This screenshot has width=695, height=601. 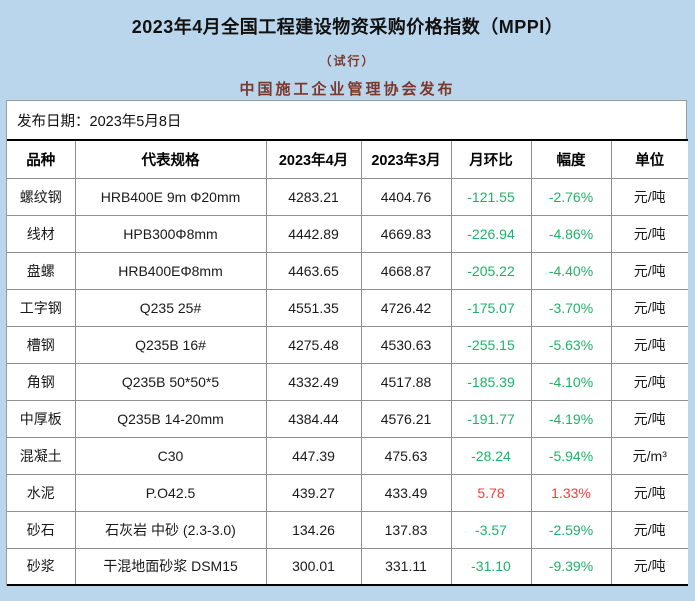 I want to click on cell-mom-change: -185.39, so click(x=491, y=381).